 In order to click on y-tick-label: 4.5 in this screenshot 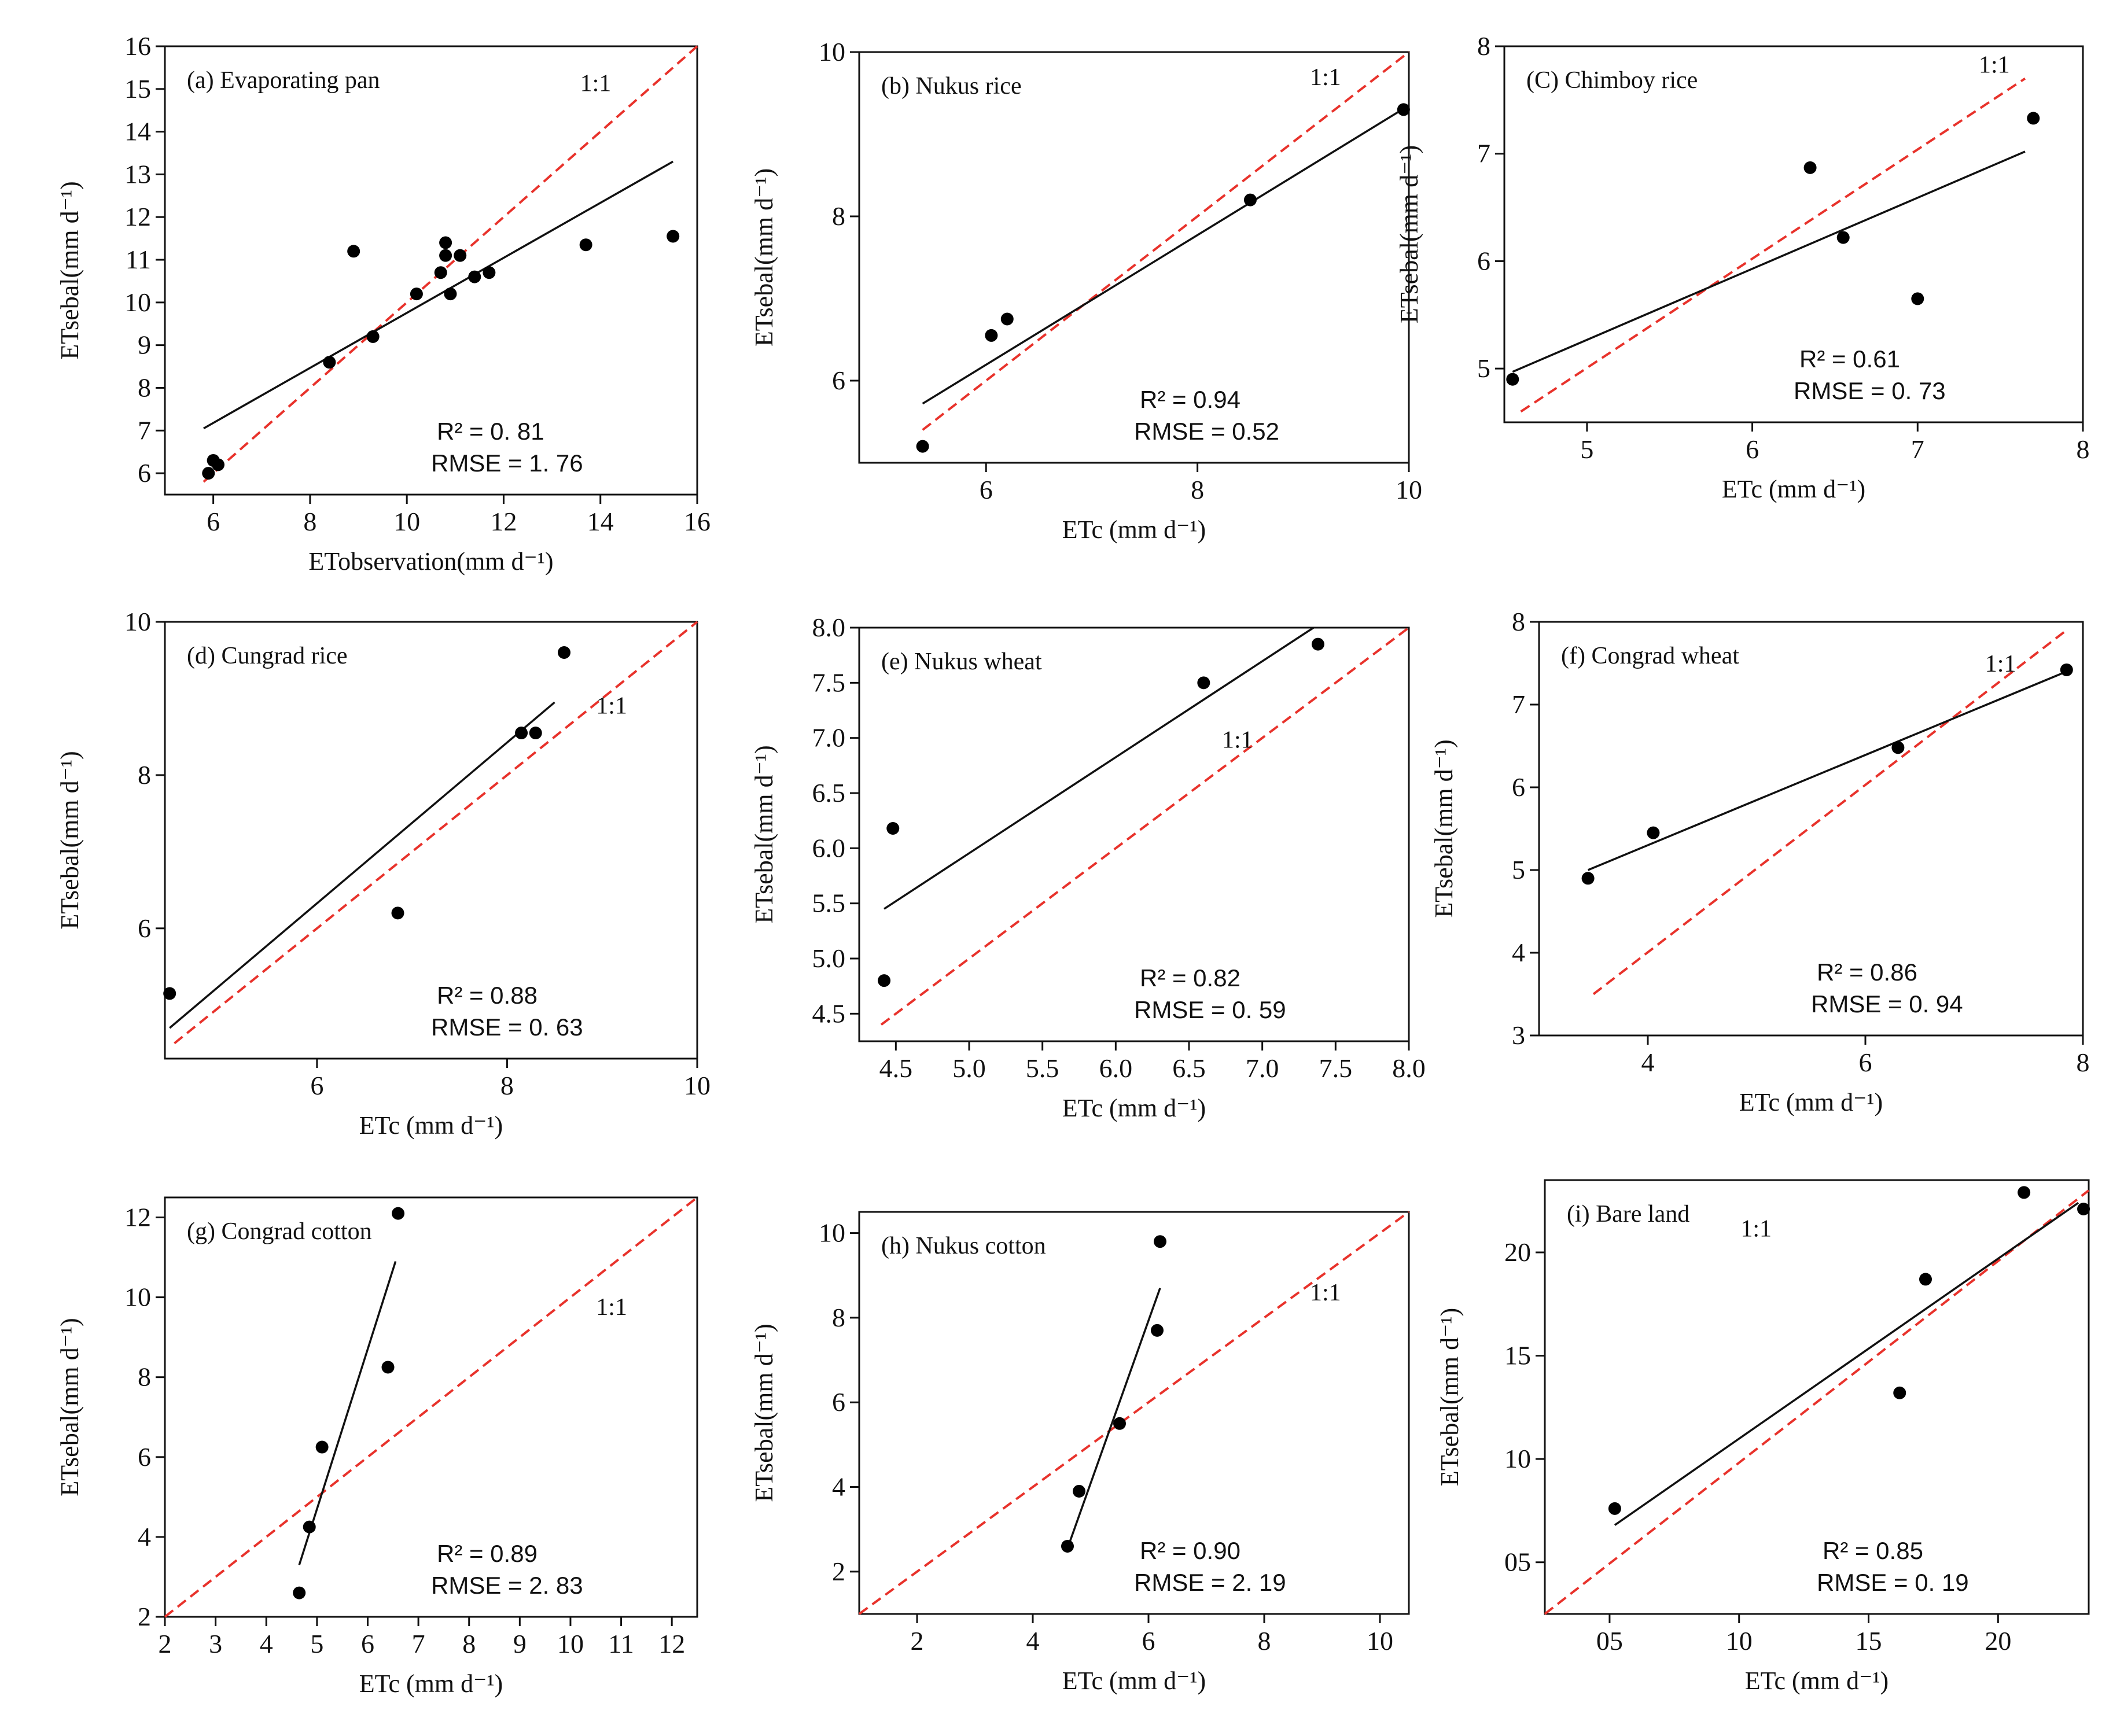, I will do `click(829, 1013)`.